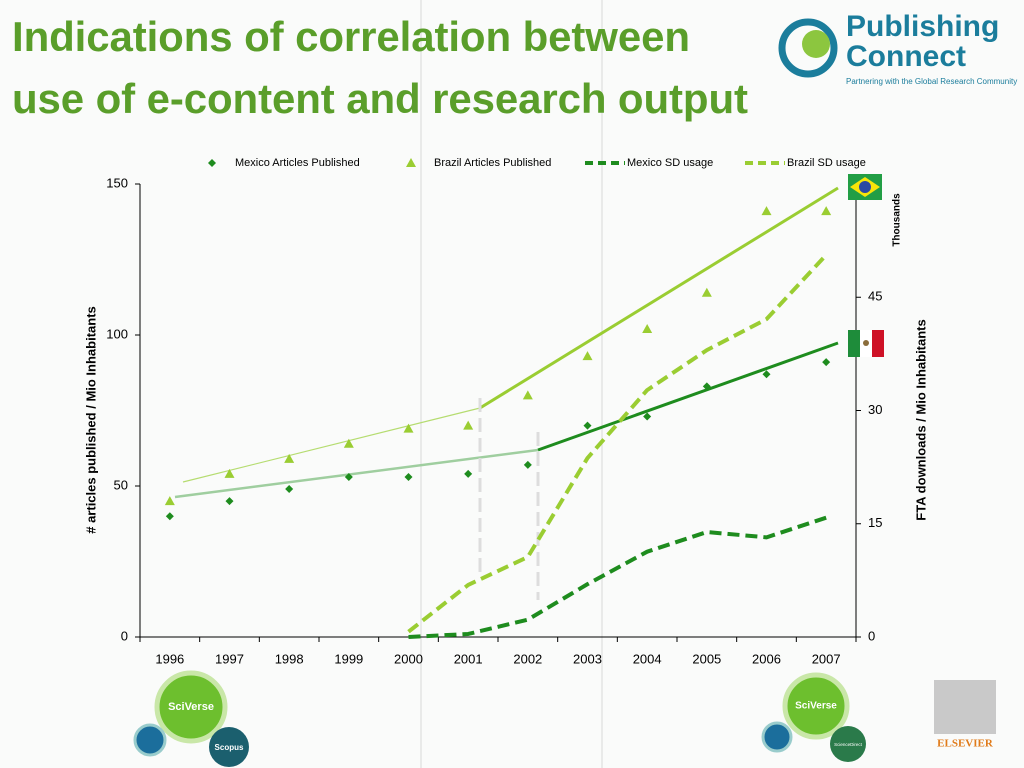 The height and width of the screenshot is (768, 1024). Describe the element at coordinates (289, 658) in the screenshot. I see `x-tick-label: 1998` at that location.